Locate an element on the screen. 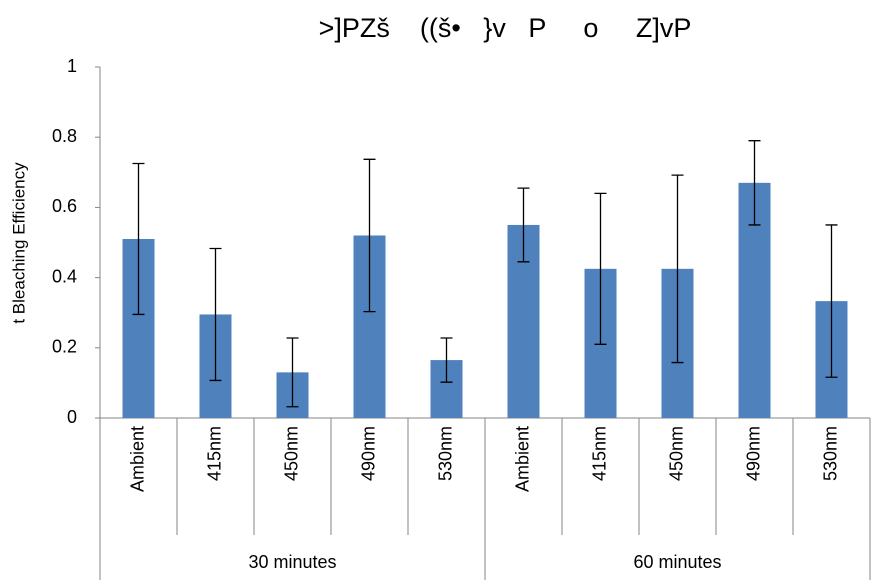 The image size is (872, 580). chart-title: >]PZš ((š• }v P o Z]vP is located at coordinates (505, 28).